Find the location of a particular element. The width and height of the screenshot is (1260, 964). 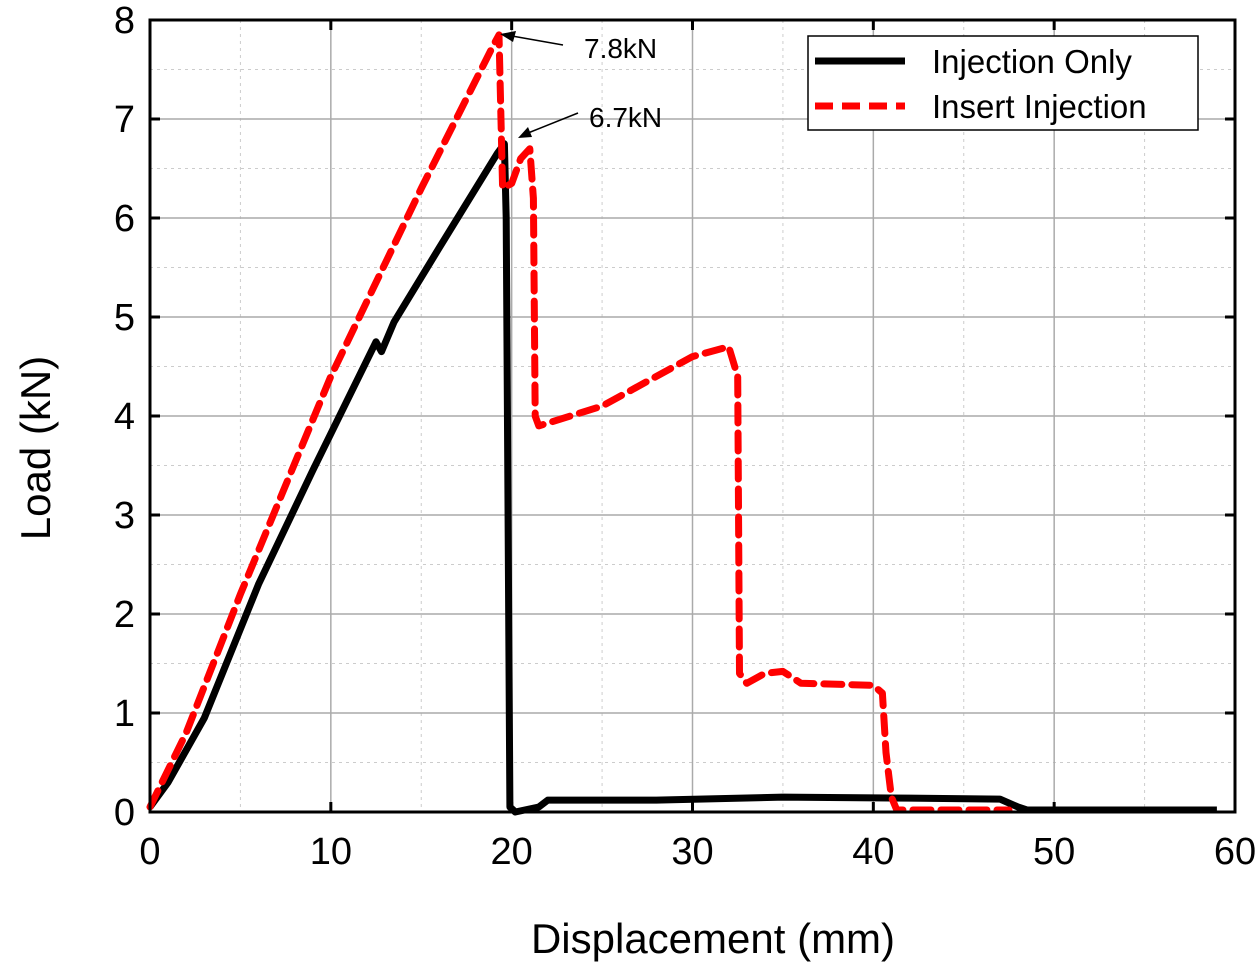

annotation-label: 7.8kN is located at coordinates (620, 48).